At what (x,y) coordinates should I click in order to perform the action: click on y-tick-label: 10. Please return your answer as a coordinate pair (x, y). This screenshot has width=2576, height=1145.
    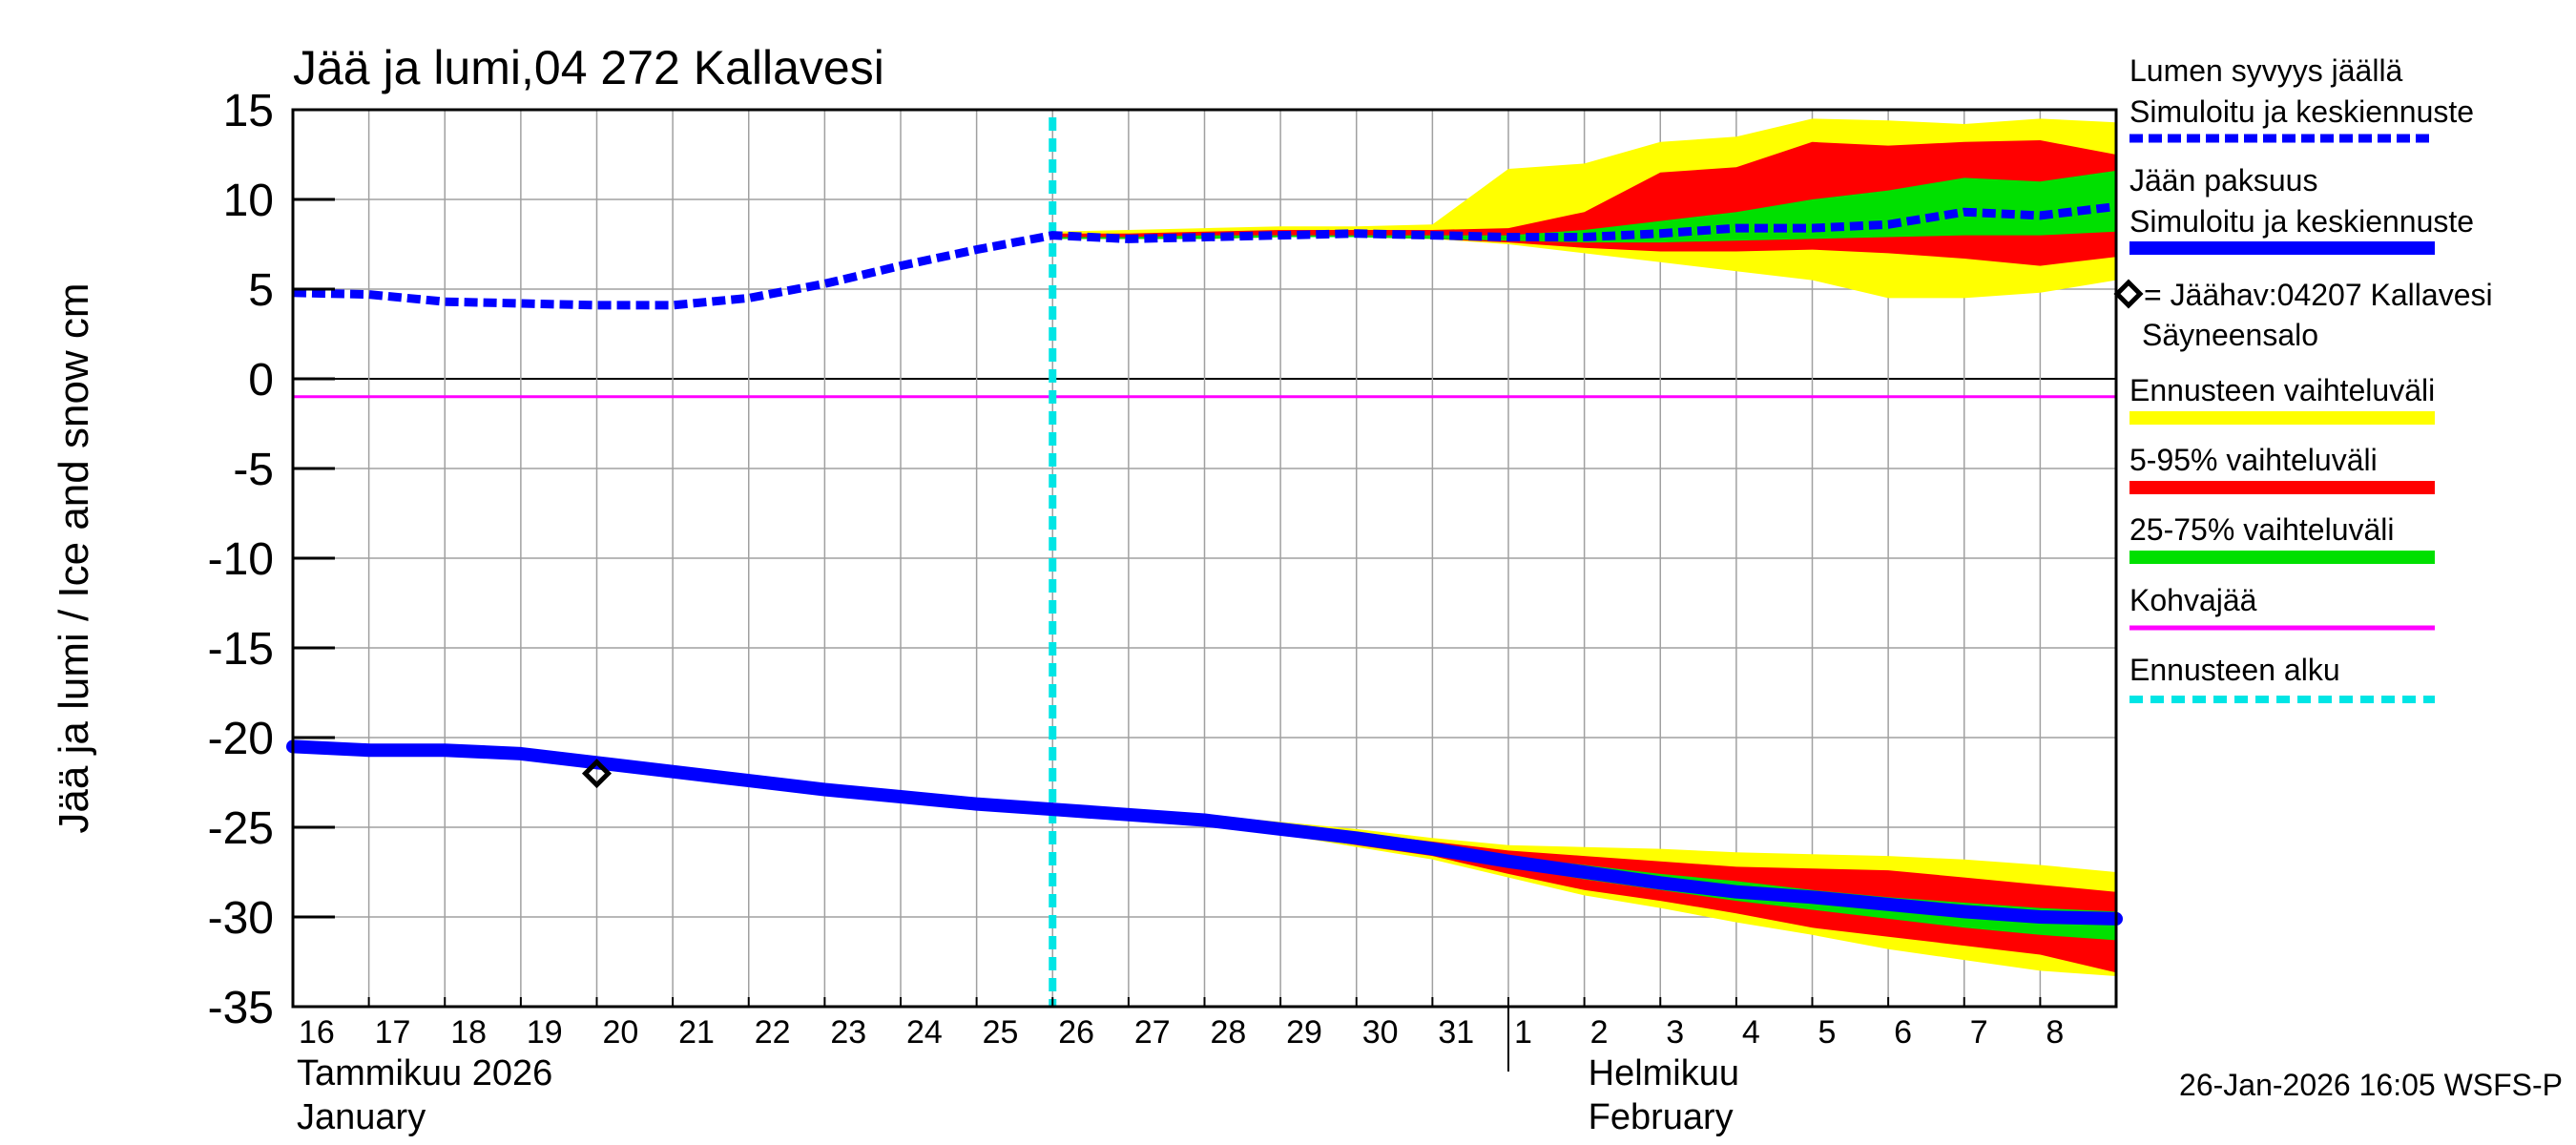
    Looking at the image, I should click on (248, 201).